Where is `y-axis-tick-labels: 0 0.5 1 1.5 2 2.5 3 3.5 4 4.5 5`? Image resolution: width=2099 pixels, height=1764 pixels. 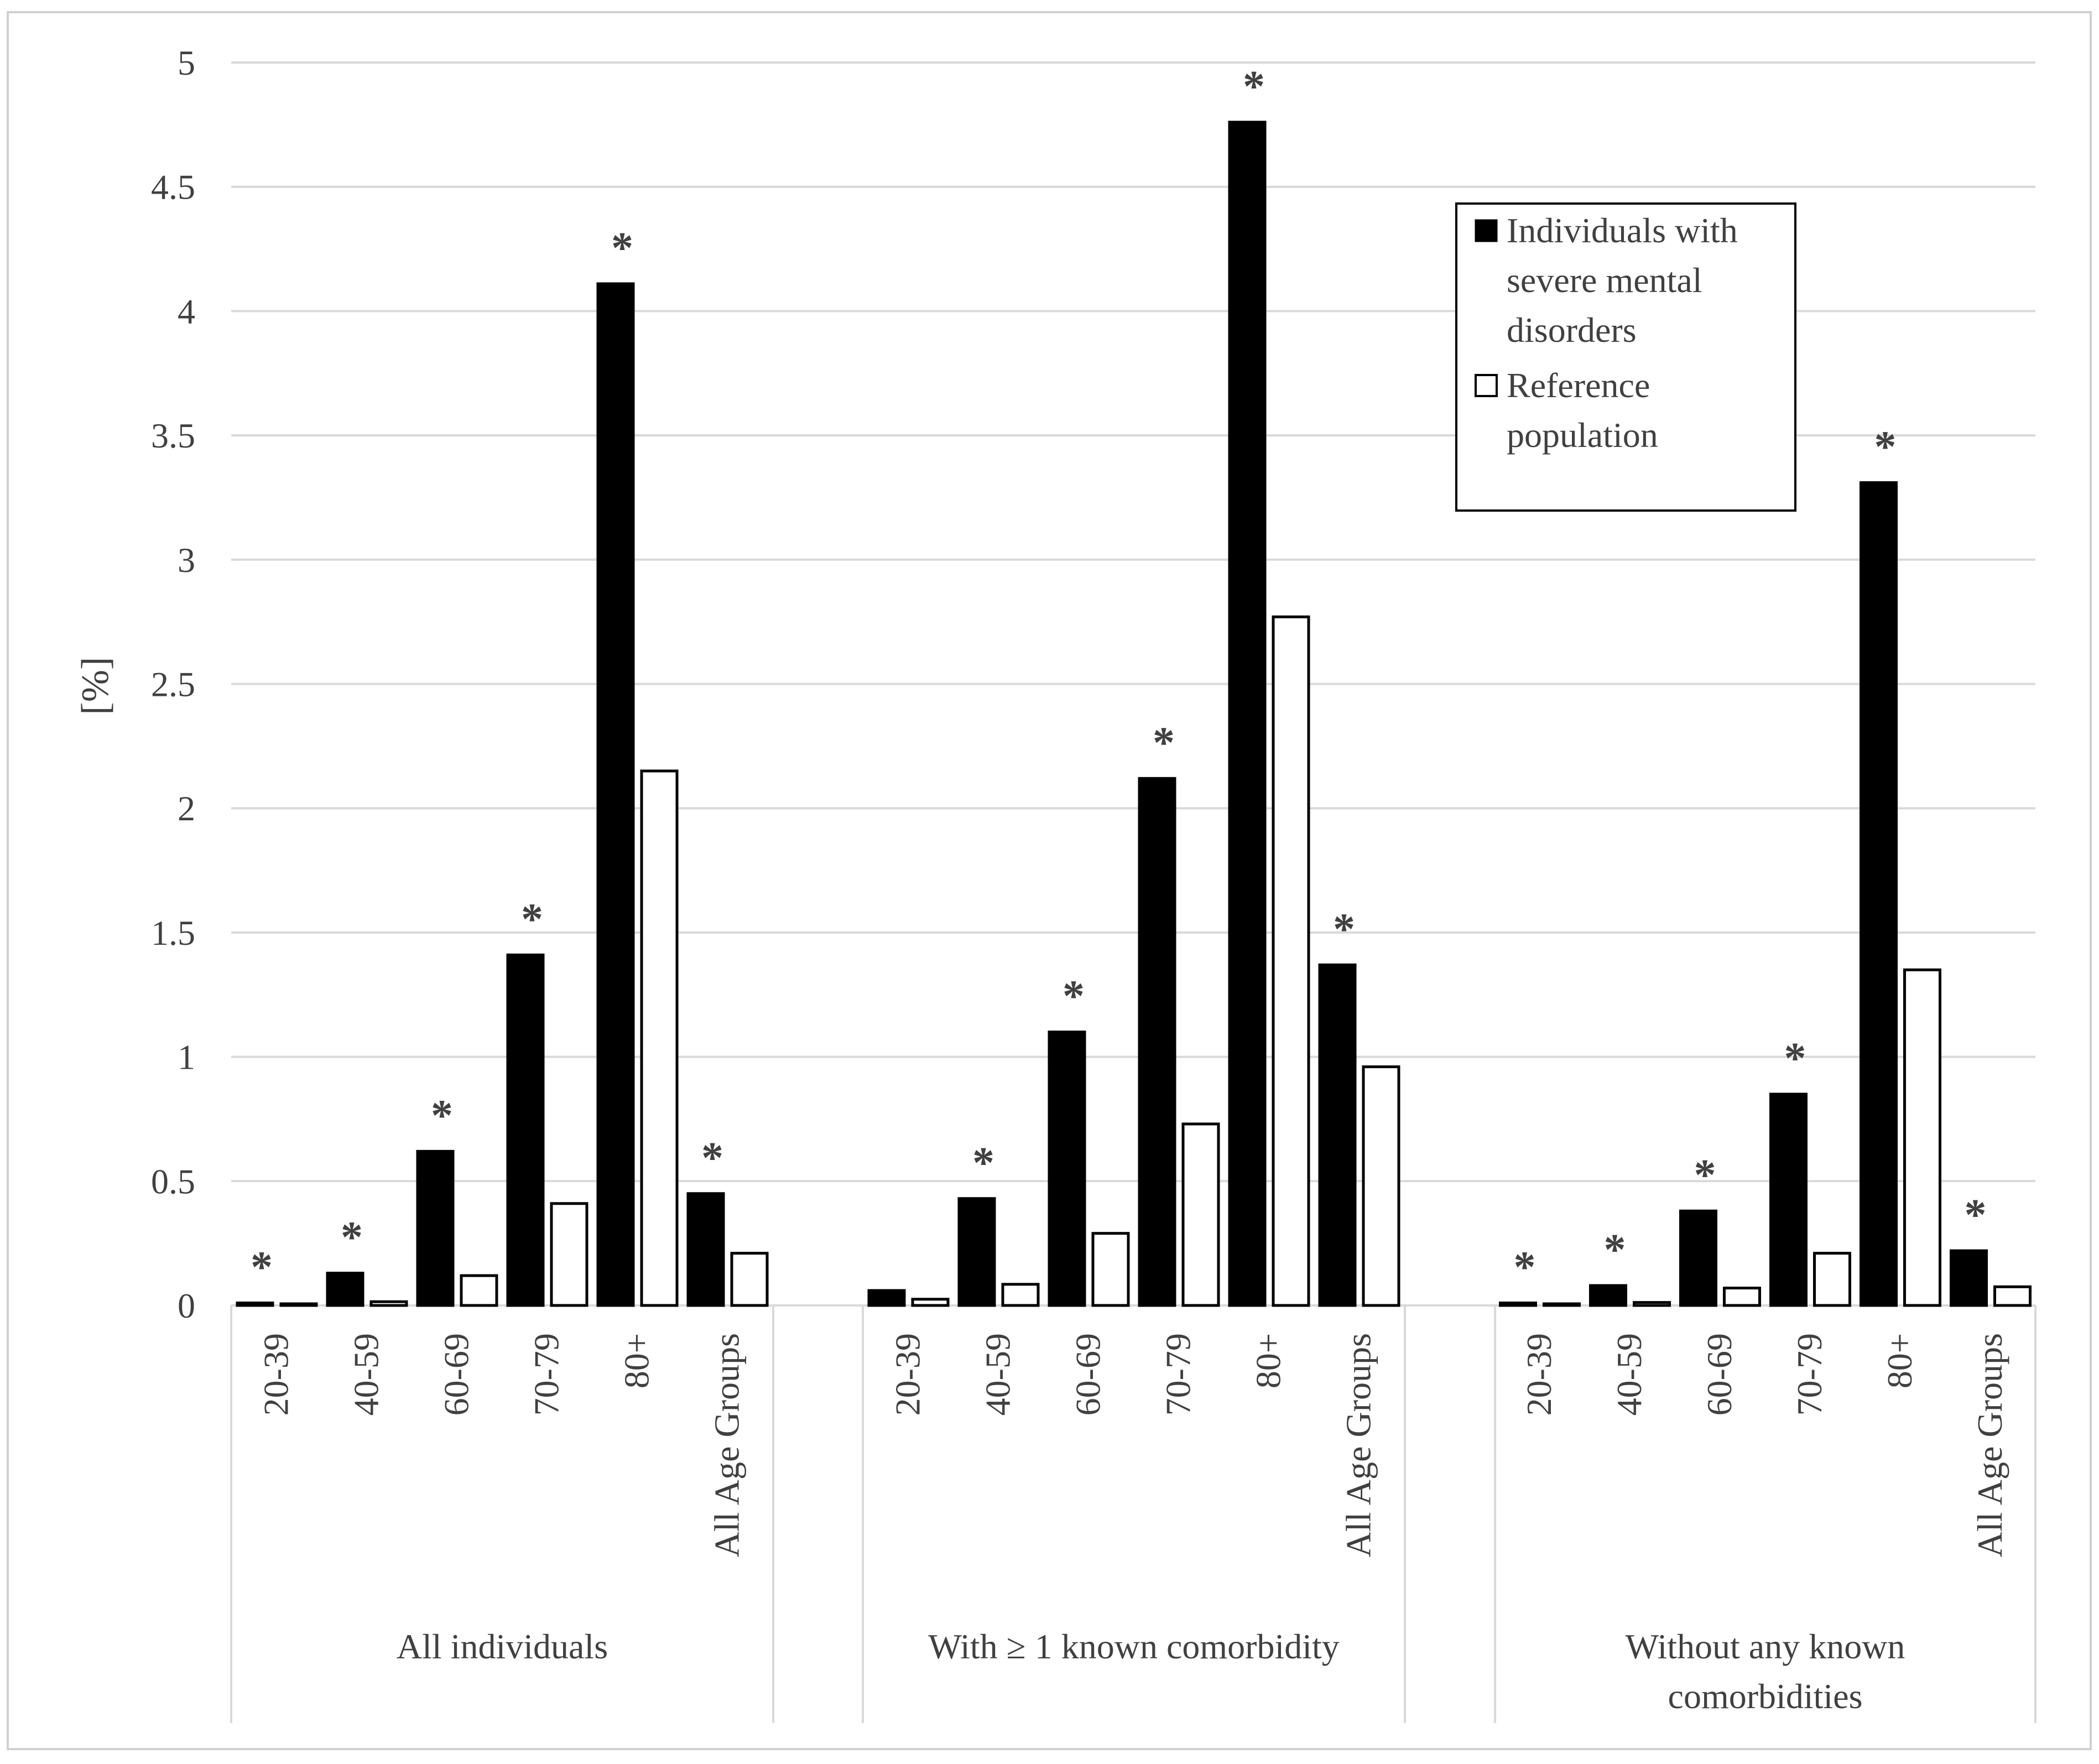
y-axis-tick-labels: 0 0.5 1 1.5 2 2.5 3 3.5 4 4.5 5 is located at coordinates (173, 684).